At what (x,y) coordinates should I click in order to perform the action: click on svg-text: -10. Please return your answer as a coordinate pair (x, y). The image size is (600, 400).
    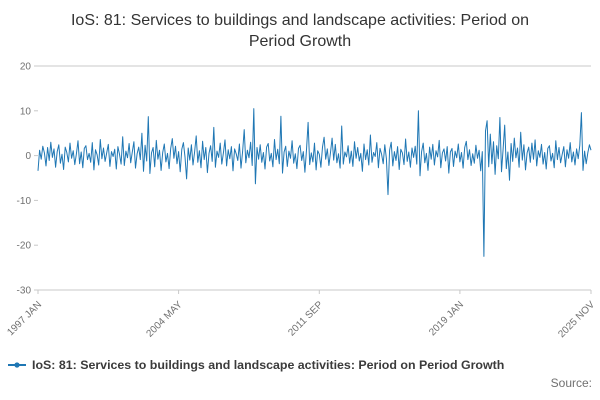
    Looking at the image, I should click on (24, 201).